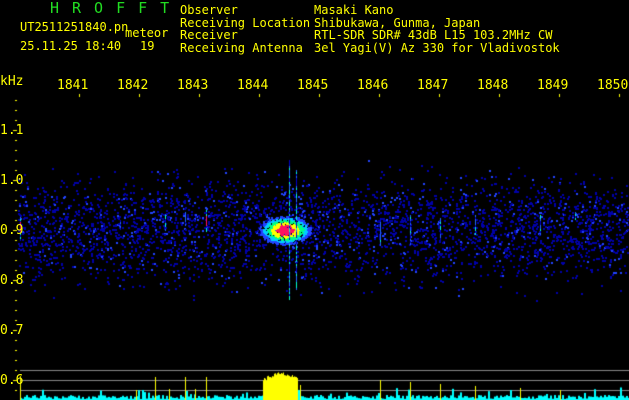  Describe the element at coordinates (74, 27) in the screenshot. I see `filename: UT2511251840.pn` at that location.